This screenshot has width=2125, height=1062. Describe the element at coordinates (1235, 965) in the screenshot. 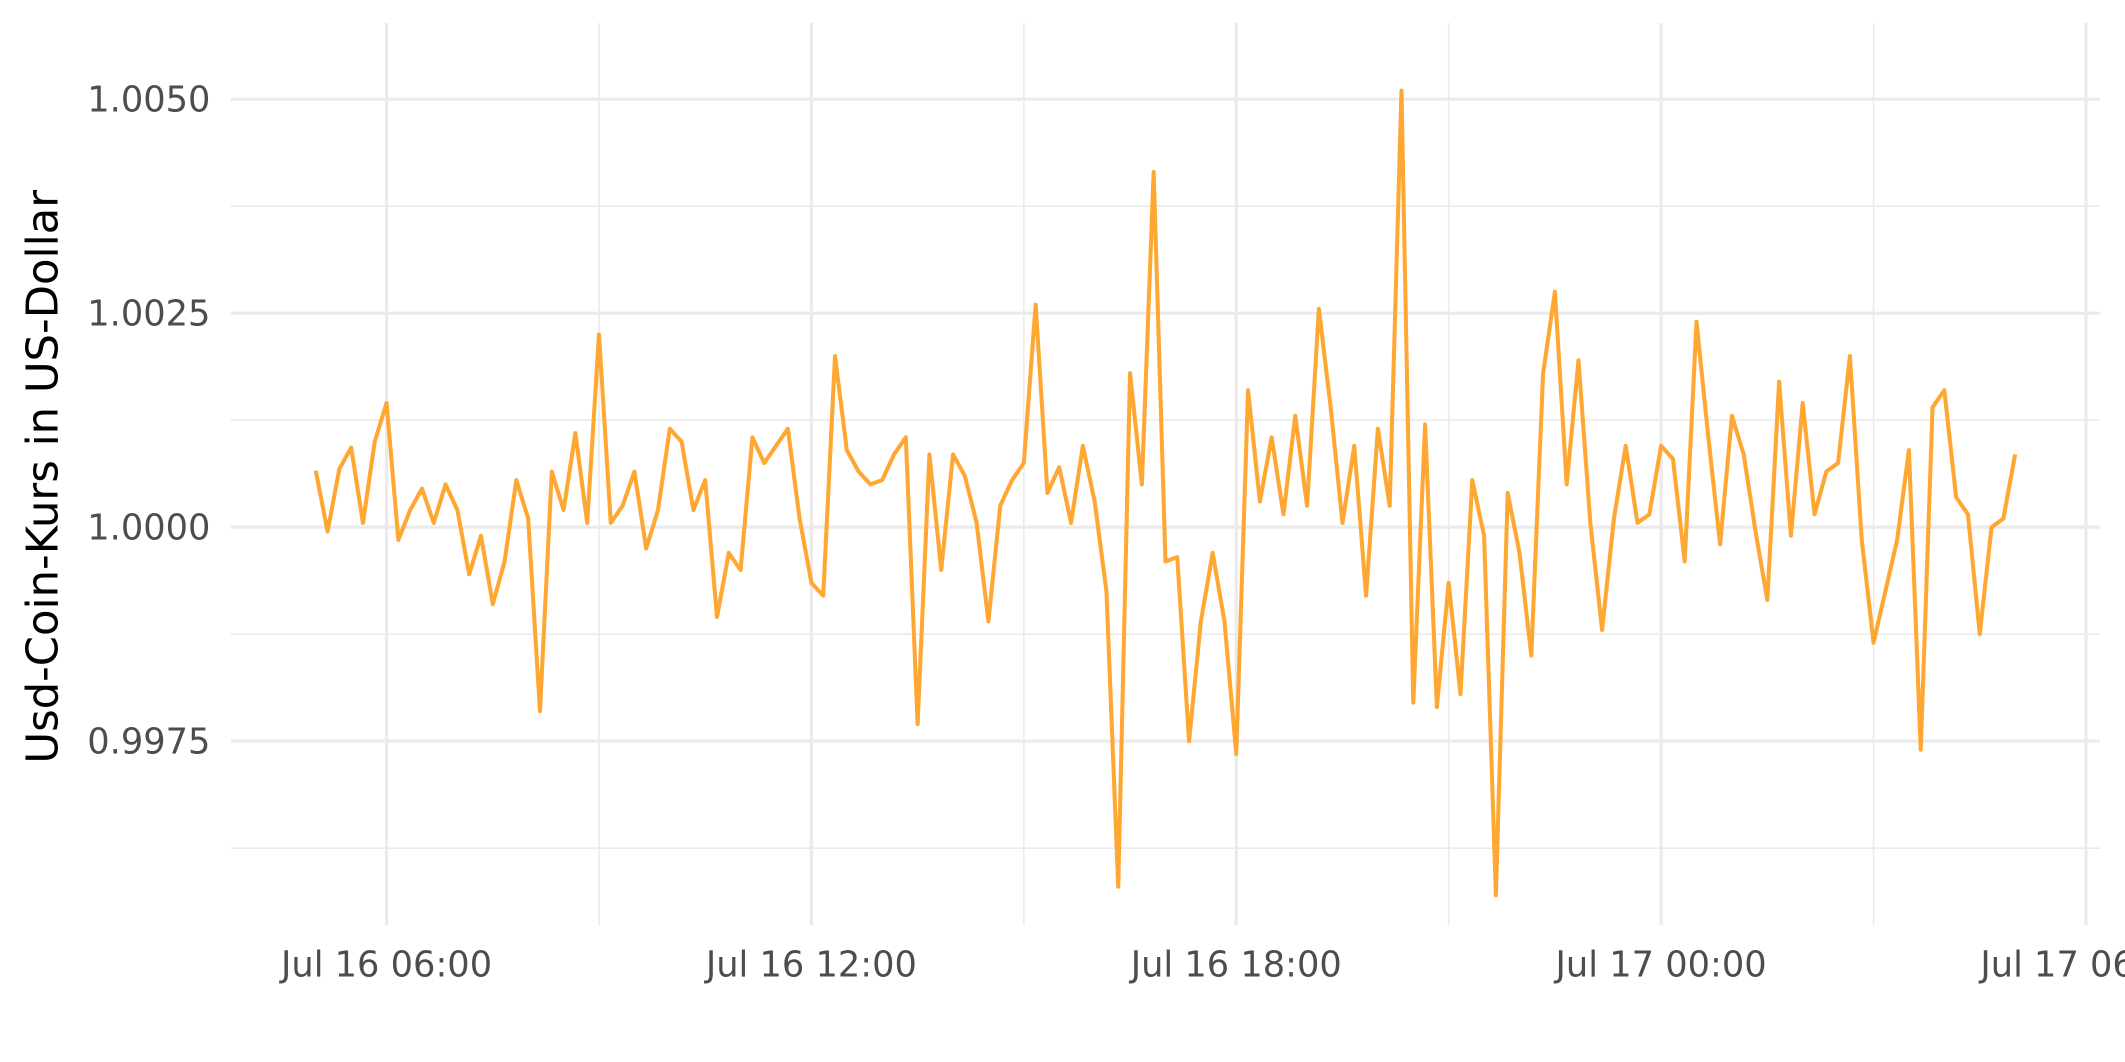

I see `x-tick-label: Jul 16 18:00` at that location.